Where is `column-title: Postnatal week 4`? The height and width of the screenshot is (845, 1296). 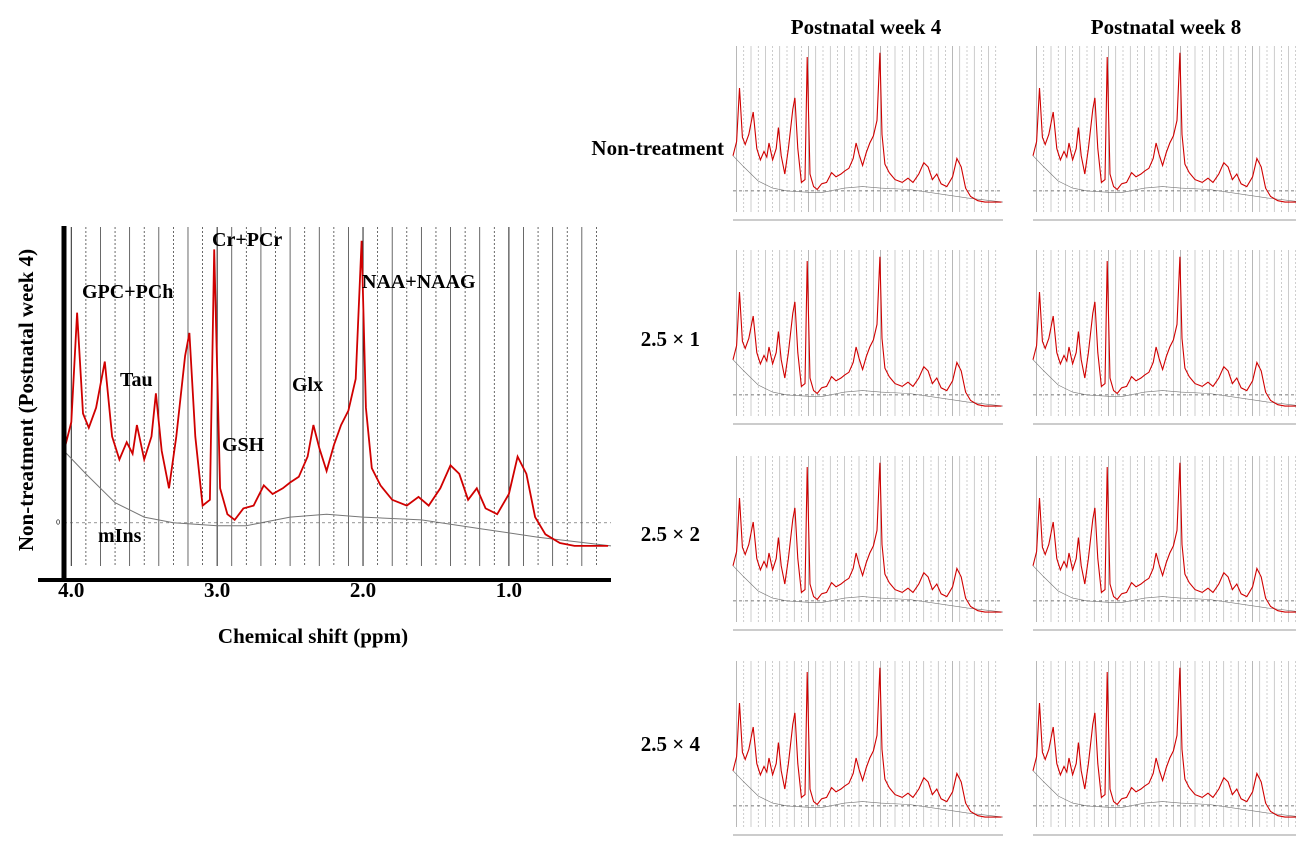 column-title: Postnatal week 4 is located at coordinates (866, 27).